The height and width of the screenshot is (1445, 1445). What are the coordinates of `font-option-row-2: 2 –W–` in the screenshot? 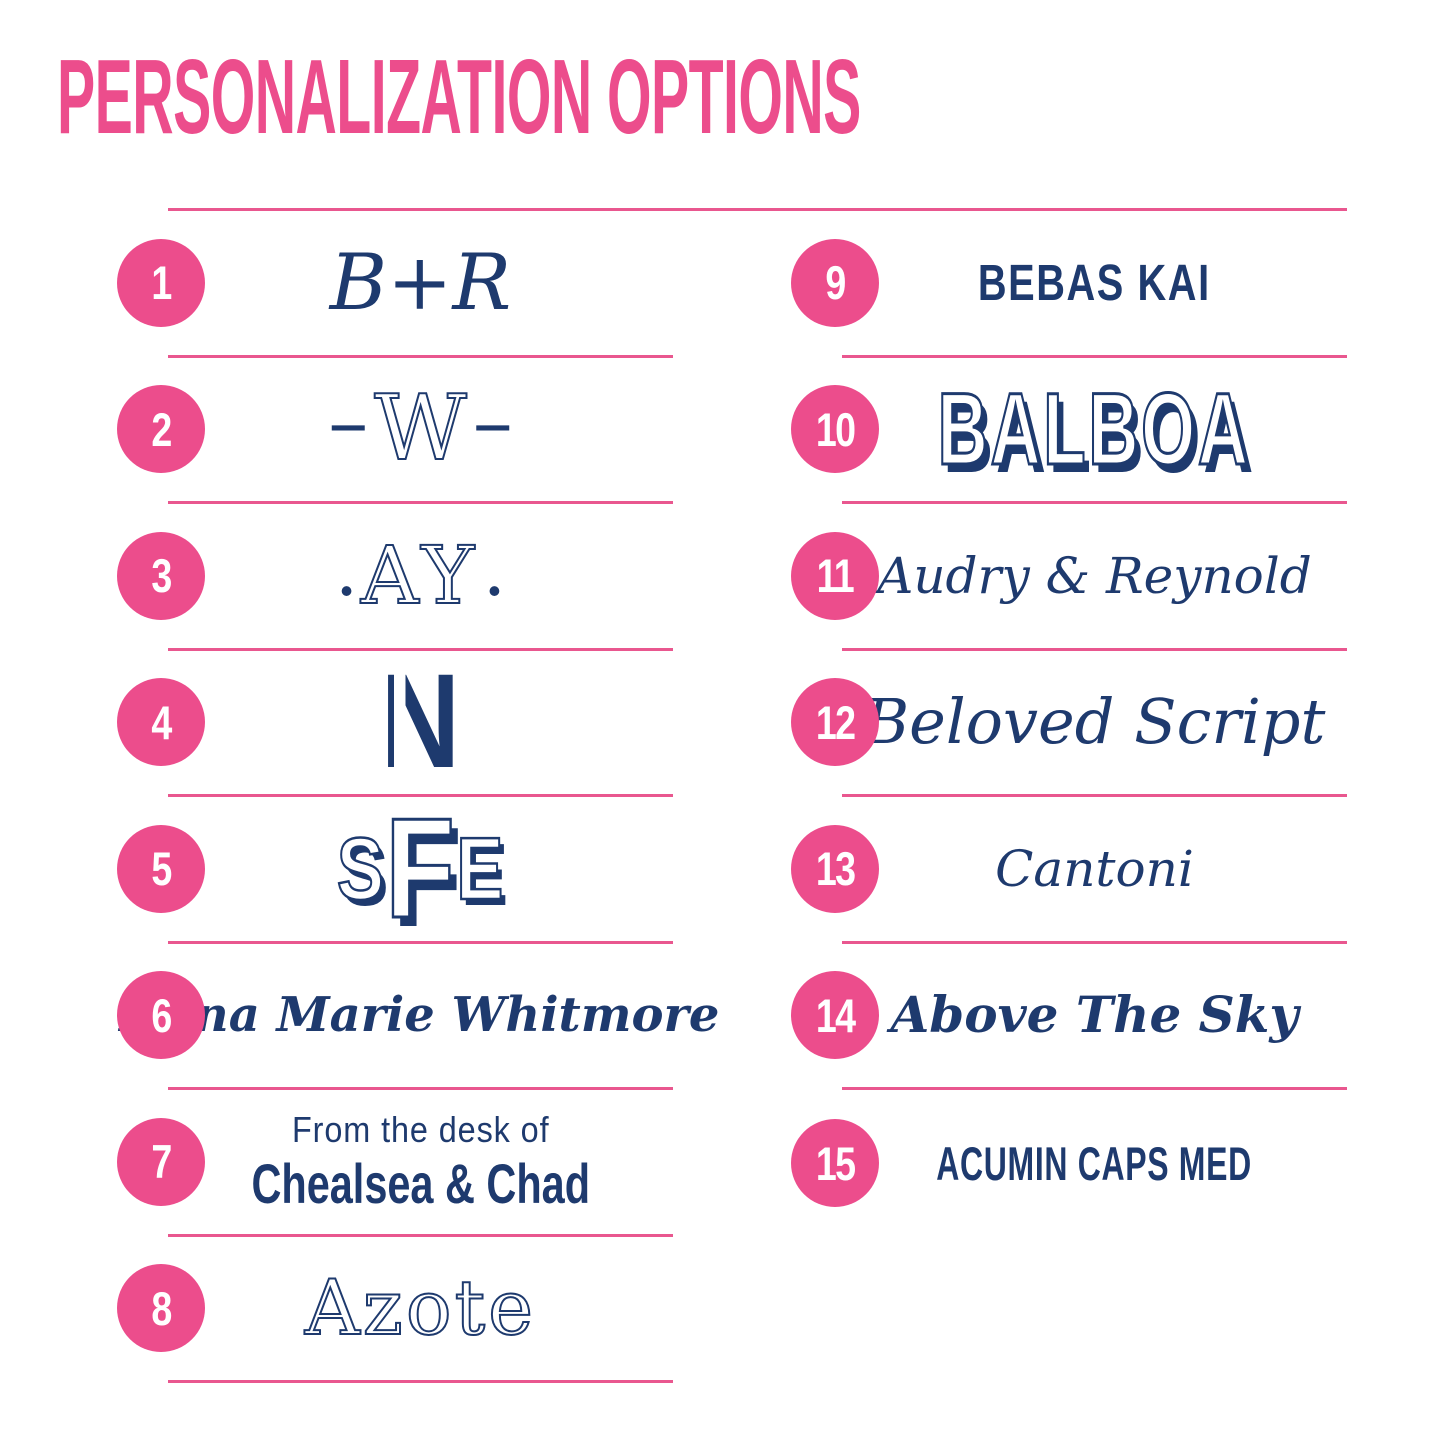 It's located at (395, 431).